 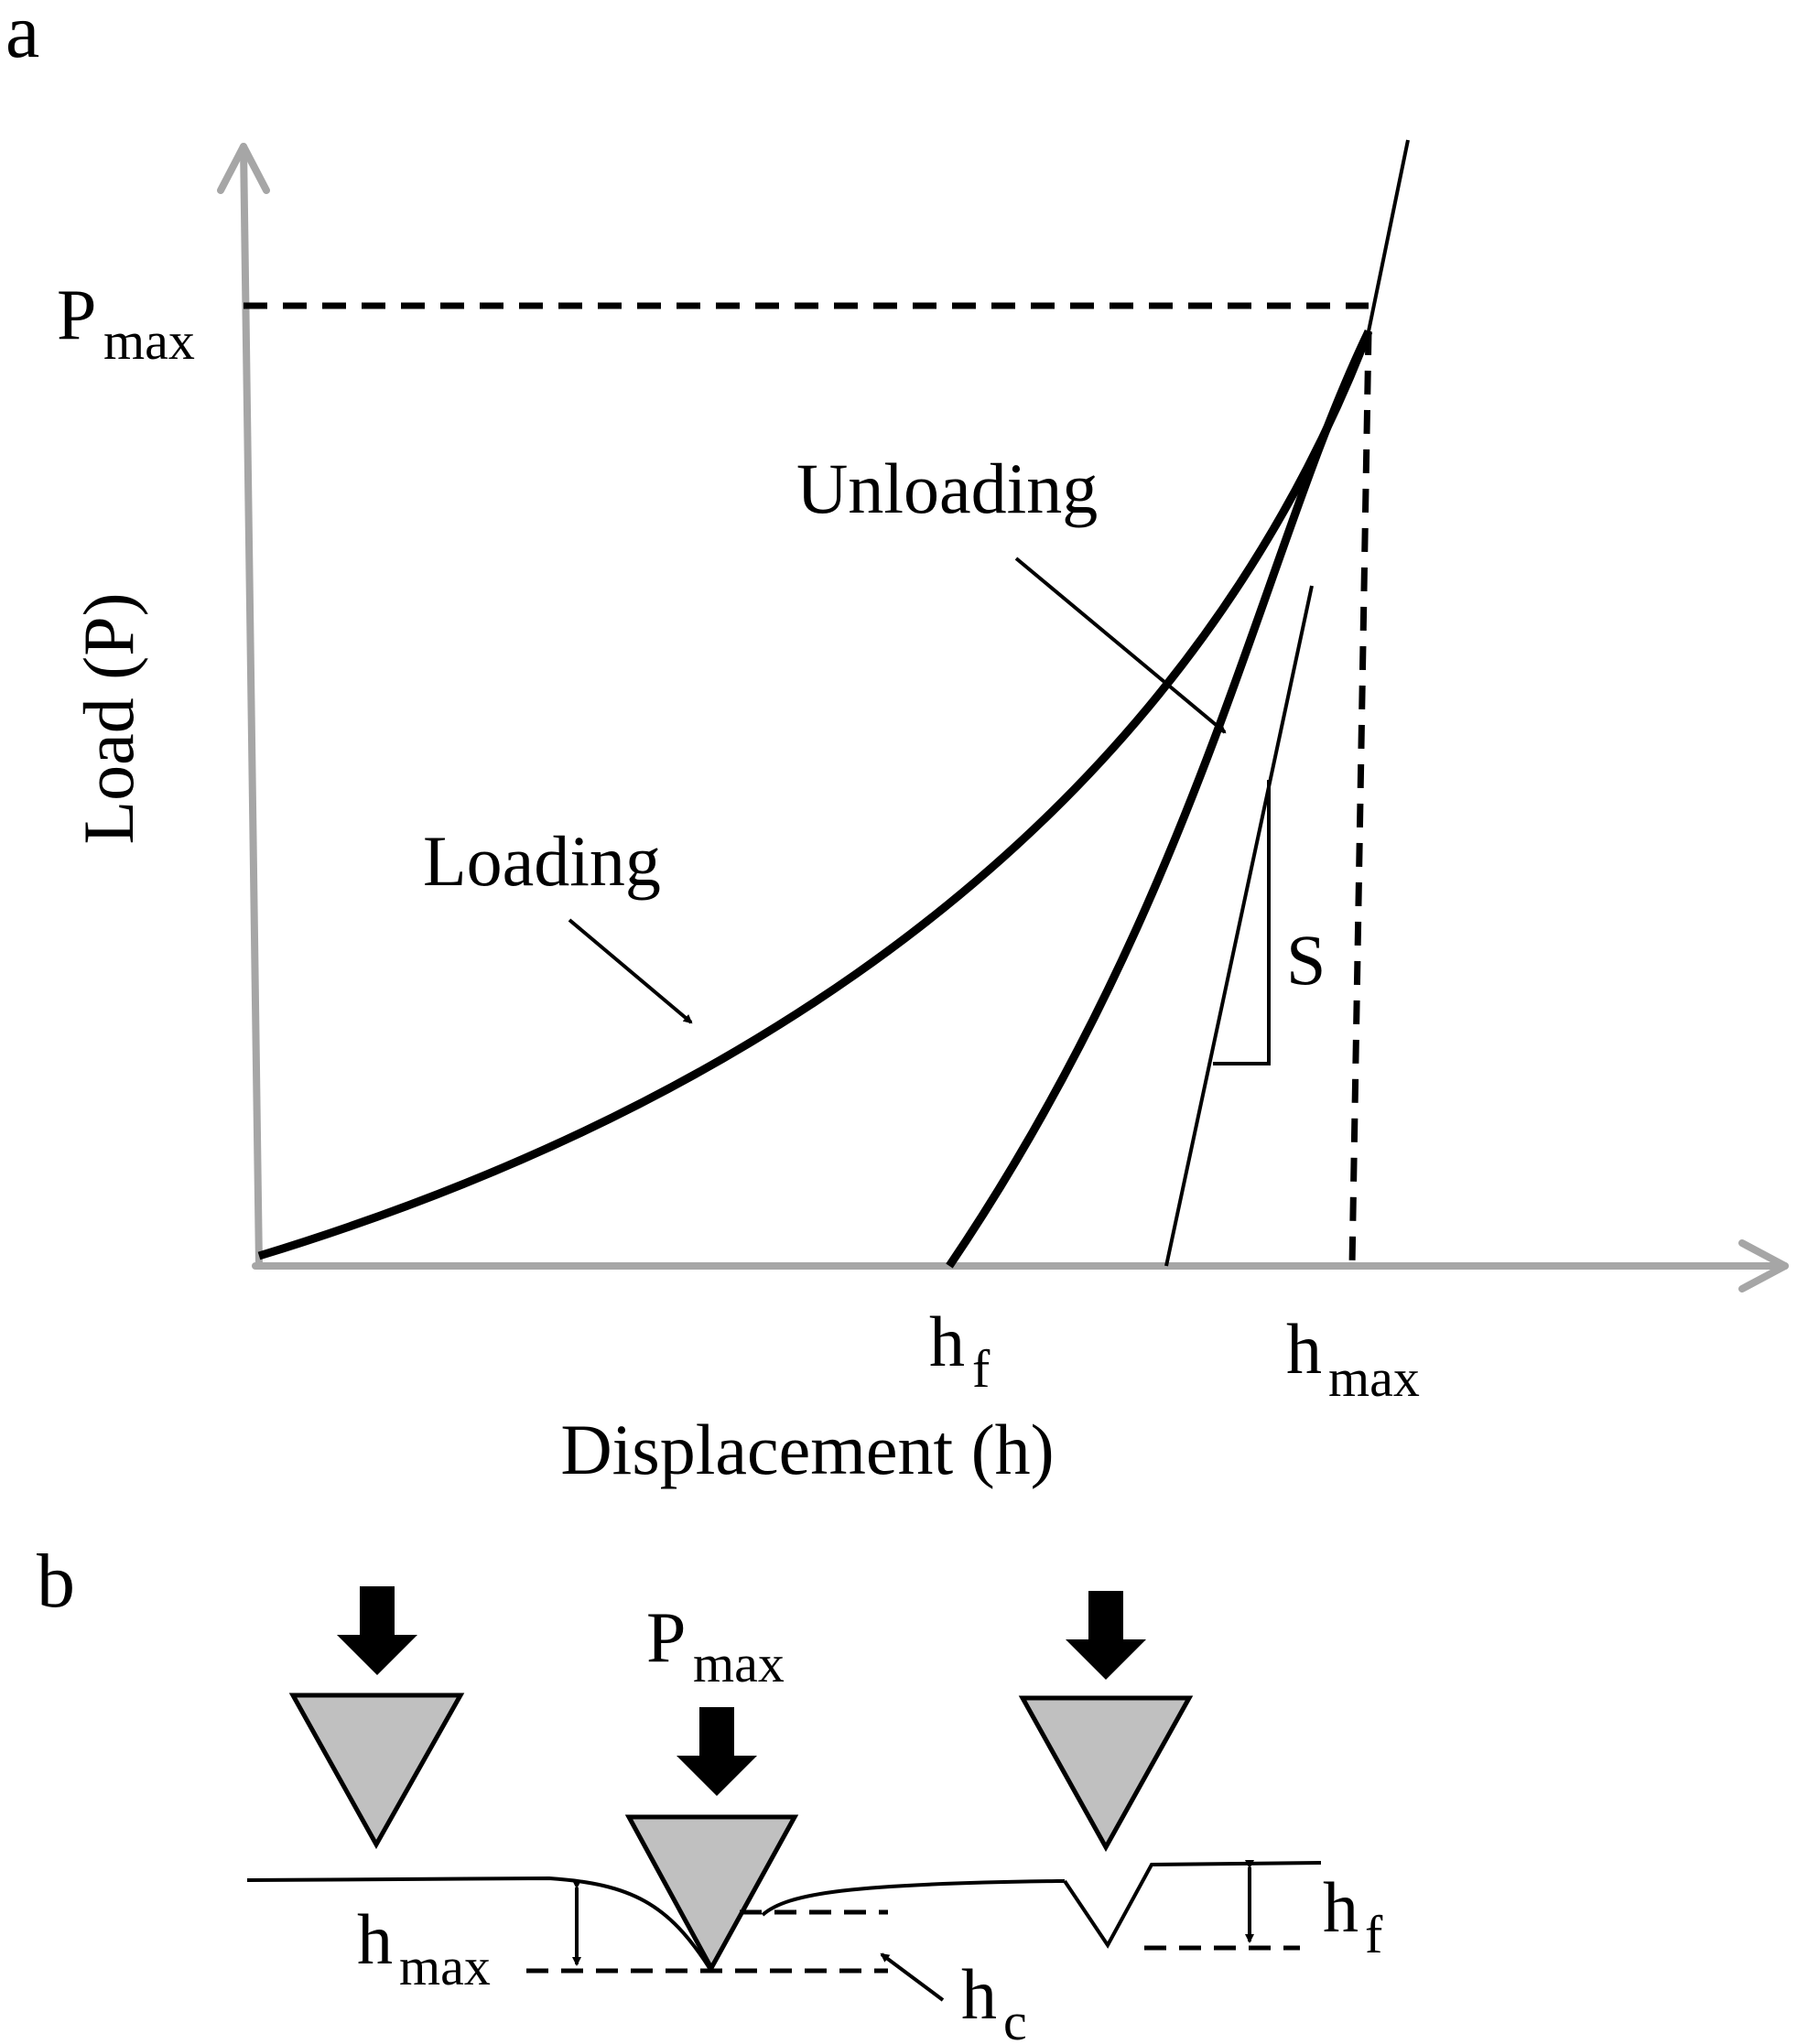 I want to click on y-axis-label: Load (P), so click(x=108, y=718).